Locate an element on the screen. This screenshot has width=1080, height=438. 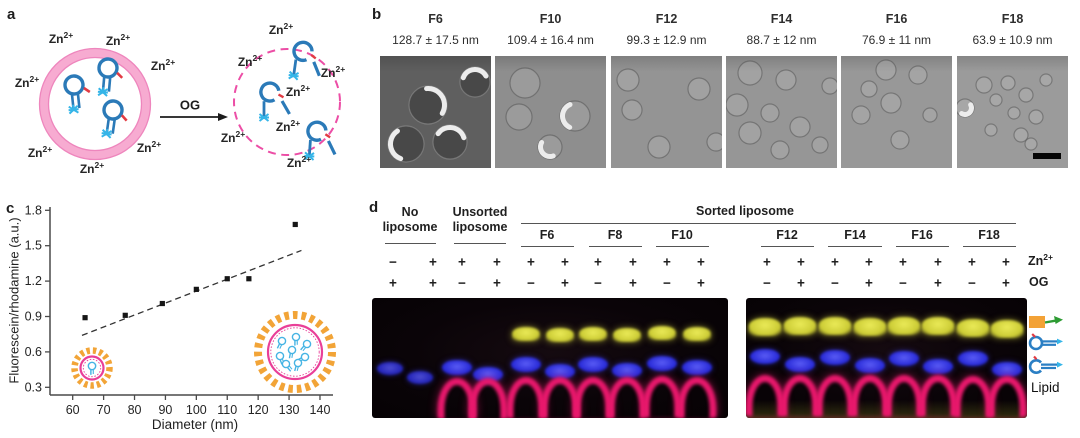
gel-legend-icons is located at coordinates (1045, 345).